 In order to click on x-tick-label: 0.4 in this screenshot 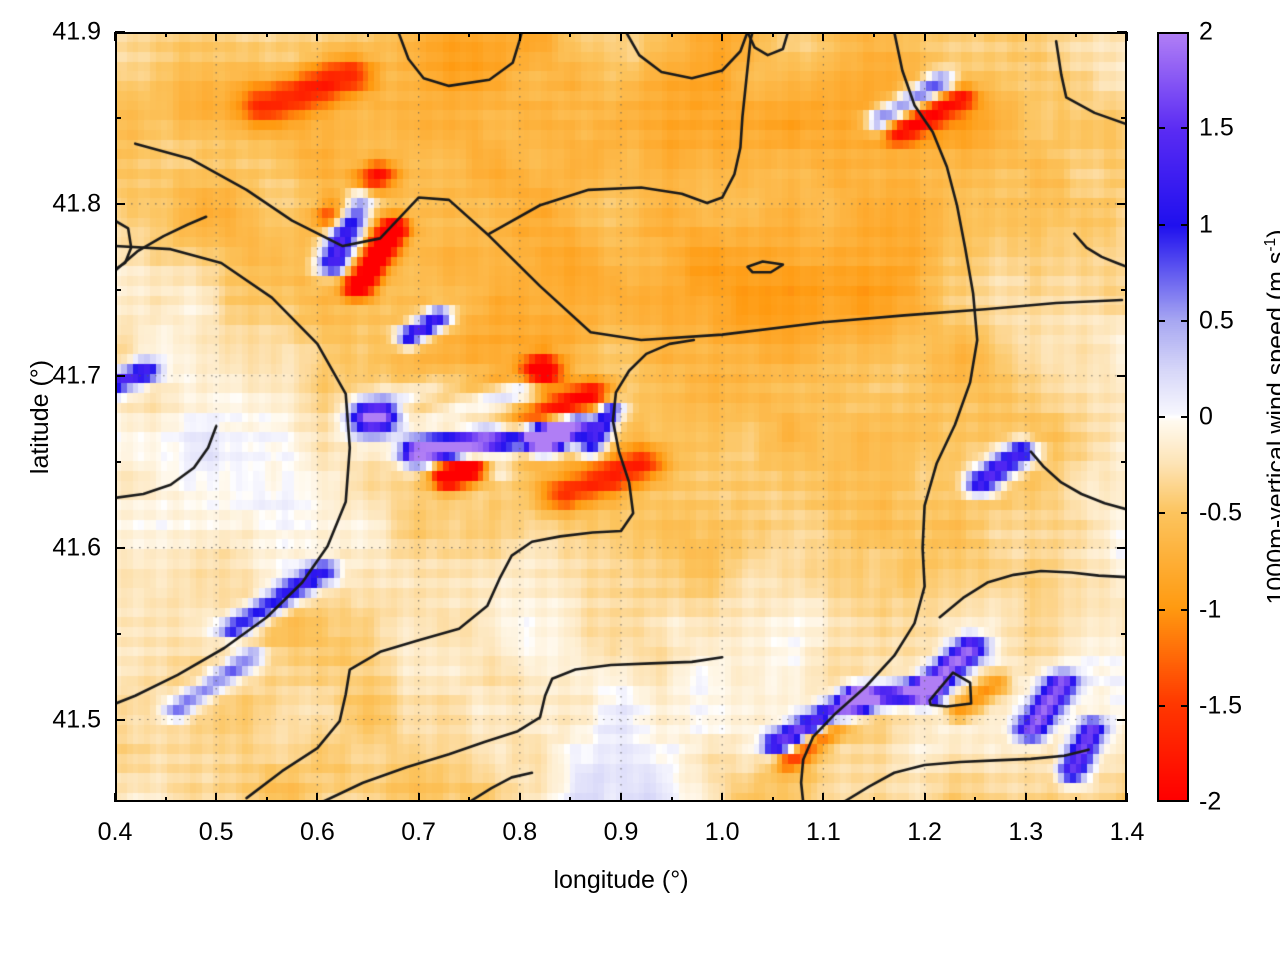, I will do `click(115, 832)`.